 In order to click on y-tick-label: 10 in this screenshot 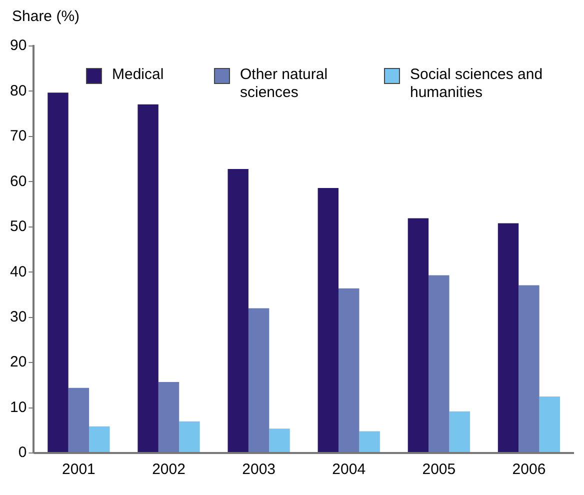, I will do `click(18, 407)`.